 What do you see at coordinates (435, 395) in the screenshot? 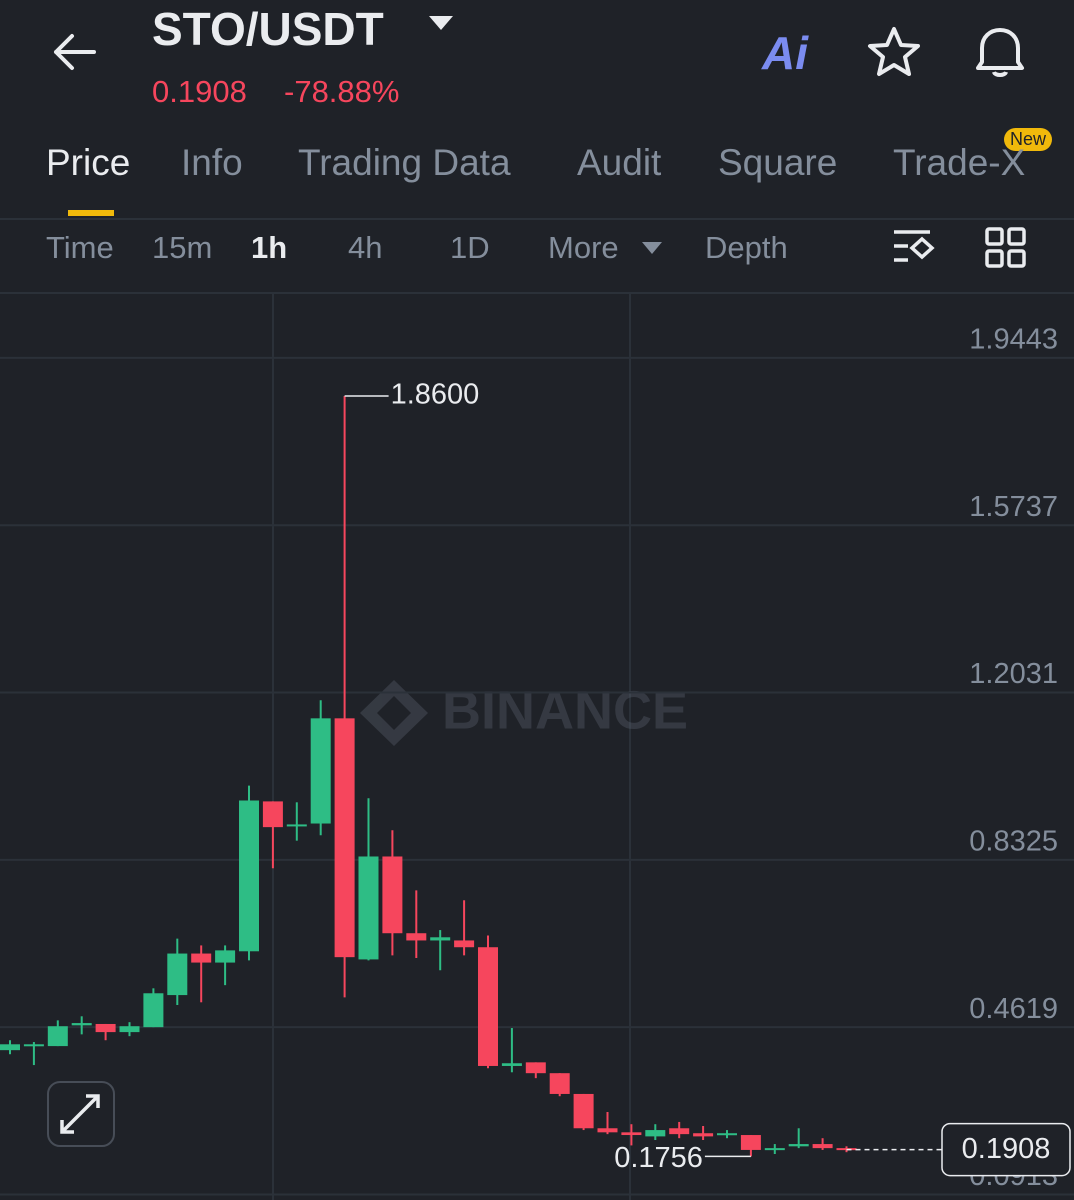
I see `max-label: 1.8600` at bounding box center [435, 395].